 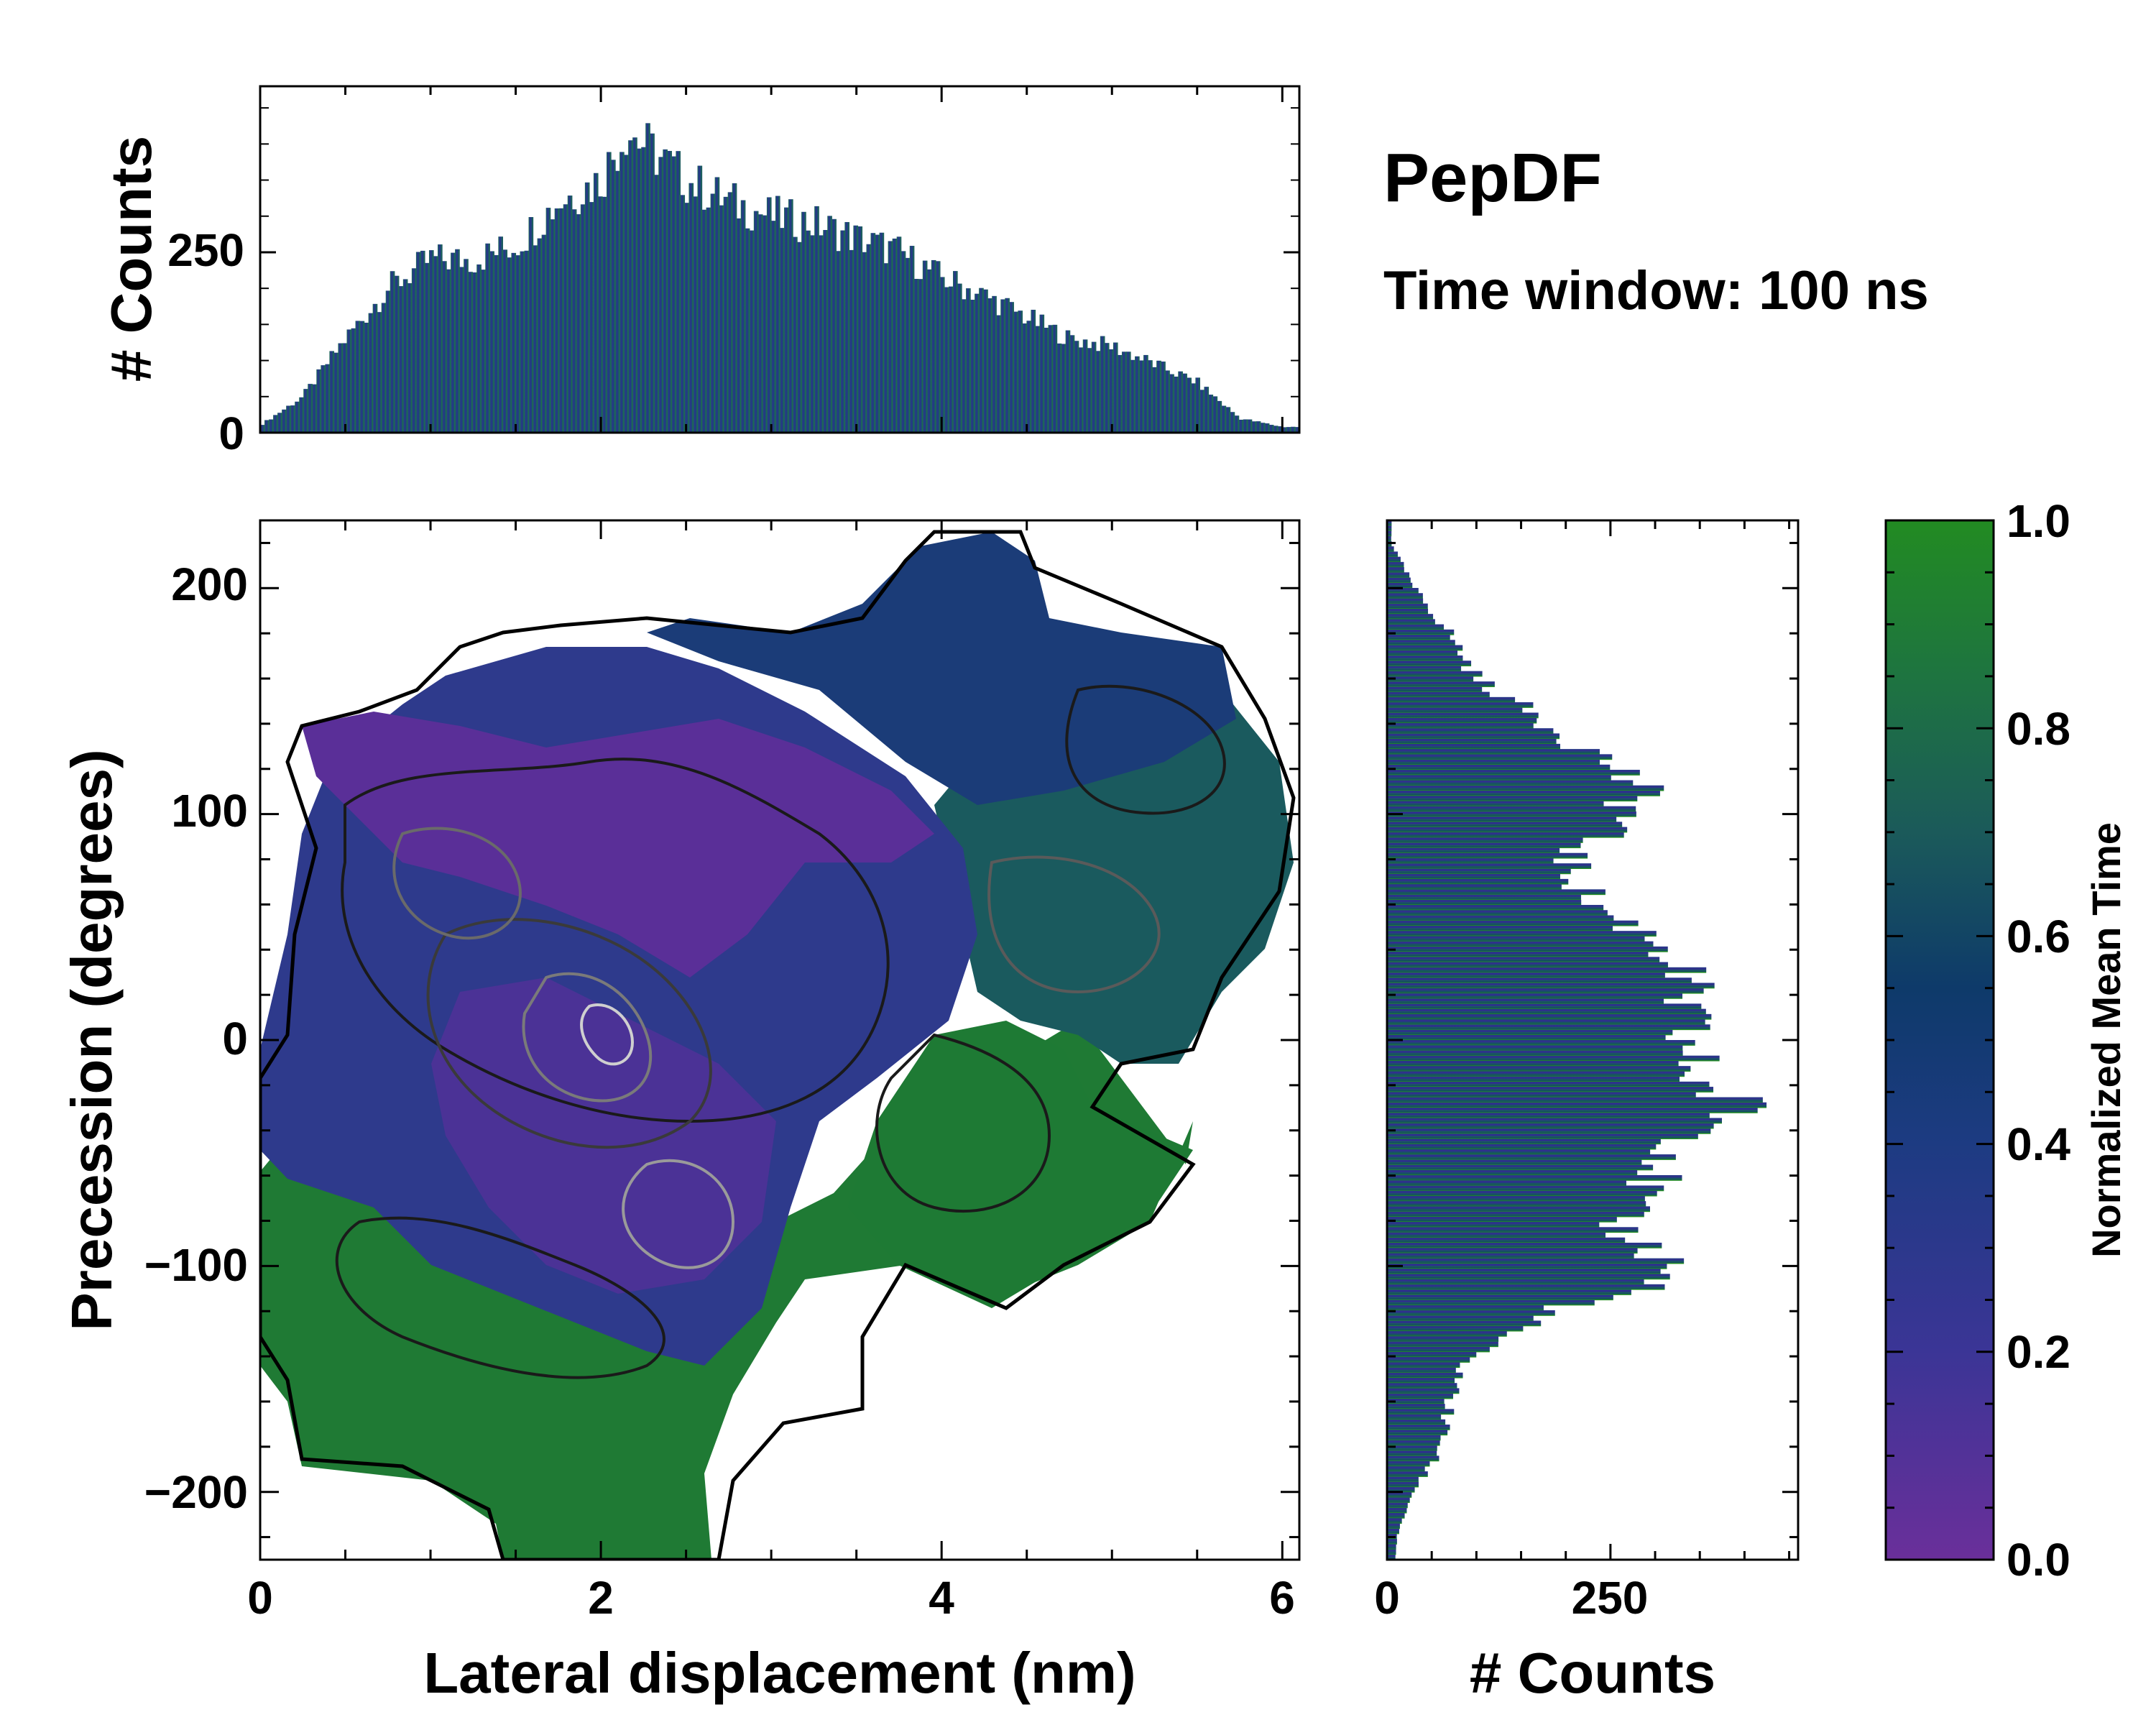 I want to click on heatmap-region-purple, so click(x=618, y=845).